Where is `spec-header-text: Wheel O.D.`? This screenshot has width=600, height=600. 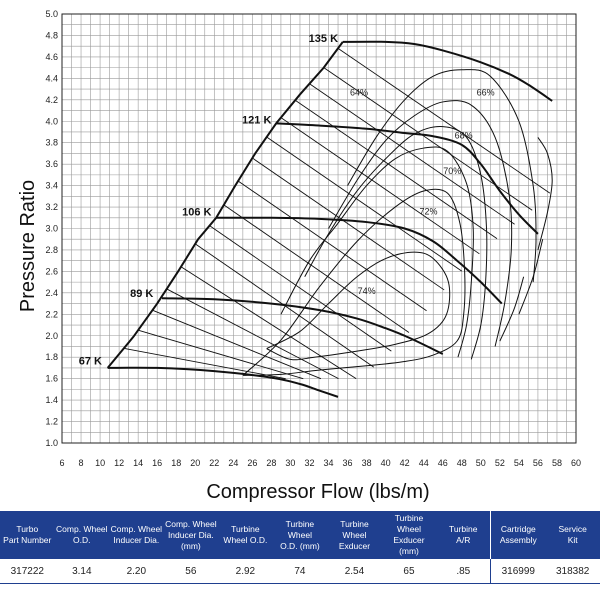
spec-header-text: Wheel O.D. is located at coordinates (245, 540).